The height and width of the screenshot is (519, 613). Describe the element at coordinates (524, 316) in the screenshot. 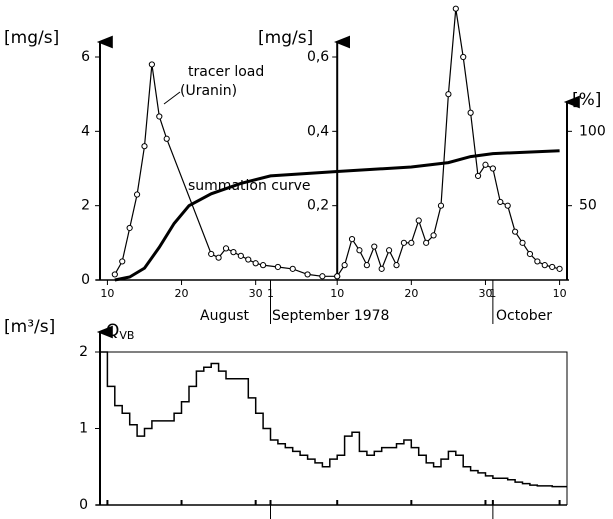

I see `month-label: October` at that location.